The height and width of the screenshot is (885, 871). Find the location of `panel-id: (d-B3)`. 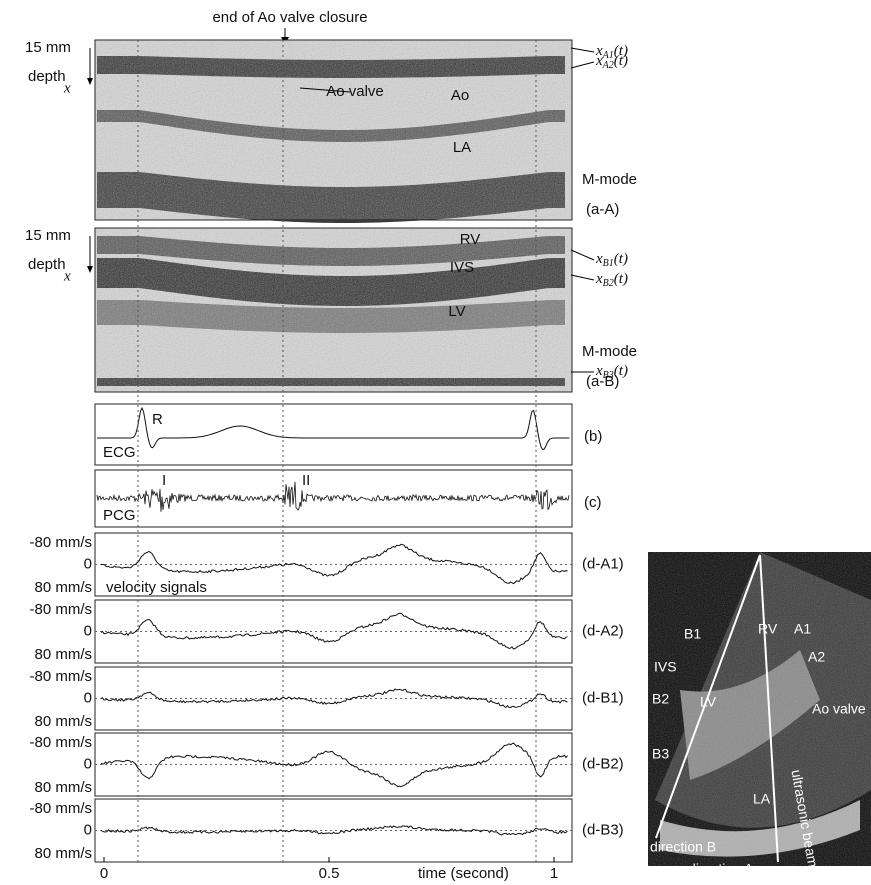

panel-id: (d-B3) is located at coordinates (603, 829).